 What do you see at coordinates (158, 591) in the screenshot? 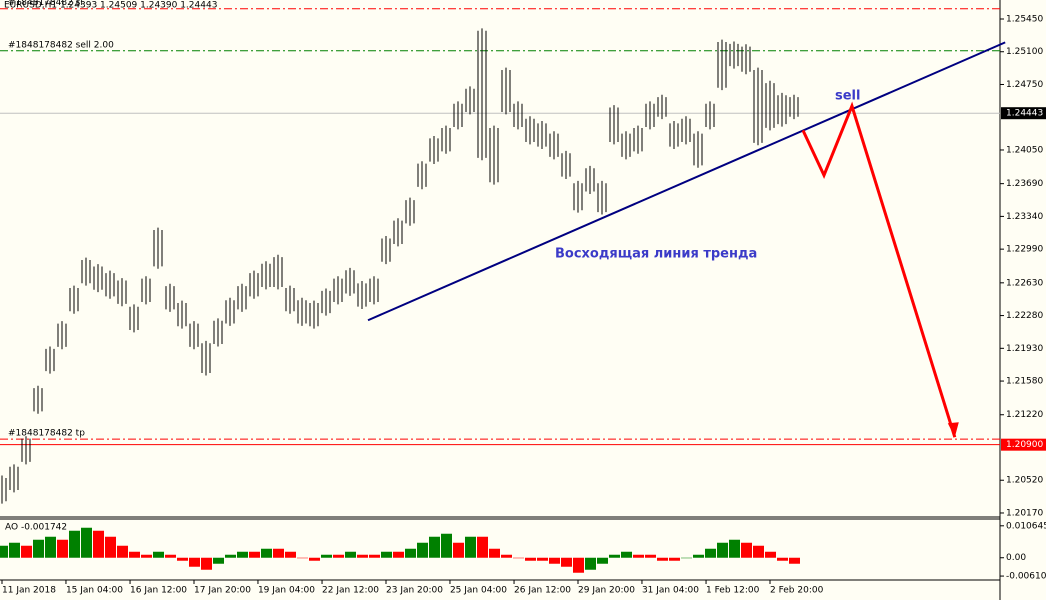
I see `x-tick-label: 16 Jan 12:00` at bounding box center [158, 591].